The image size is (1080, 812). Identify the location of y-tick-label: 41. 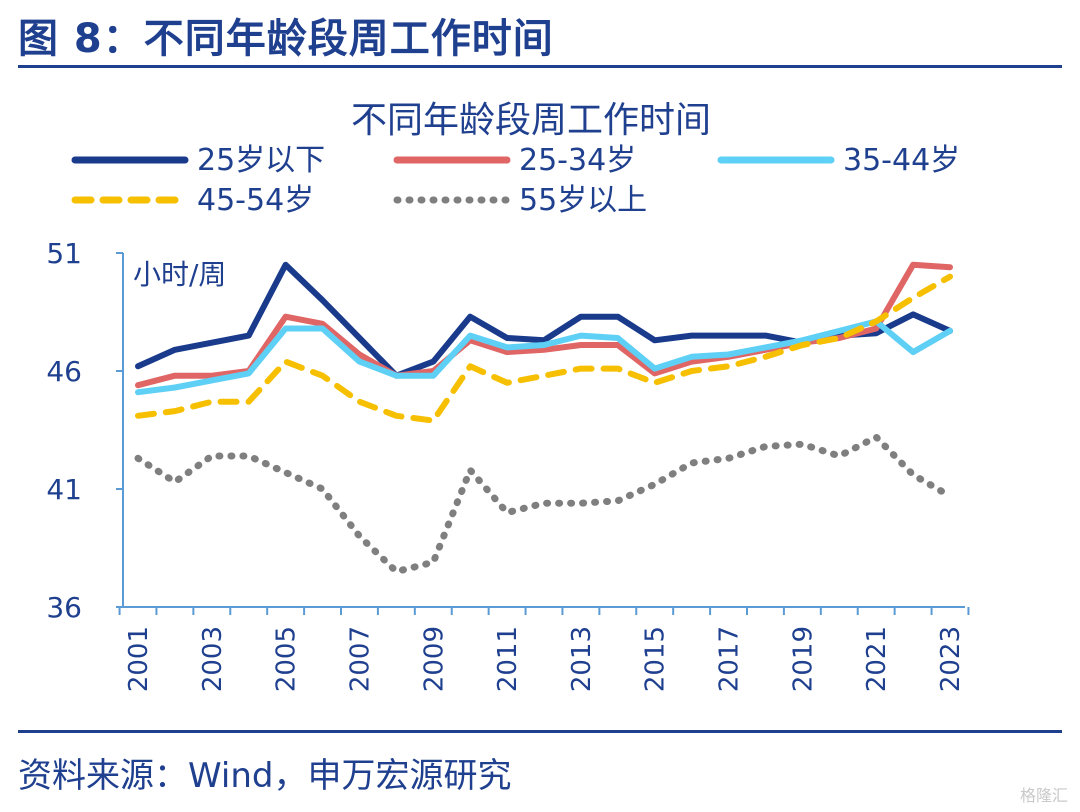
(64, 489).